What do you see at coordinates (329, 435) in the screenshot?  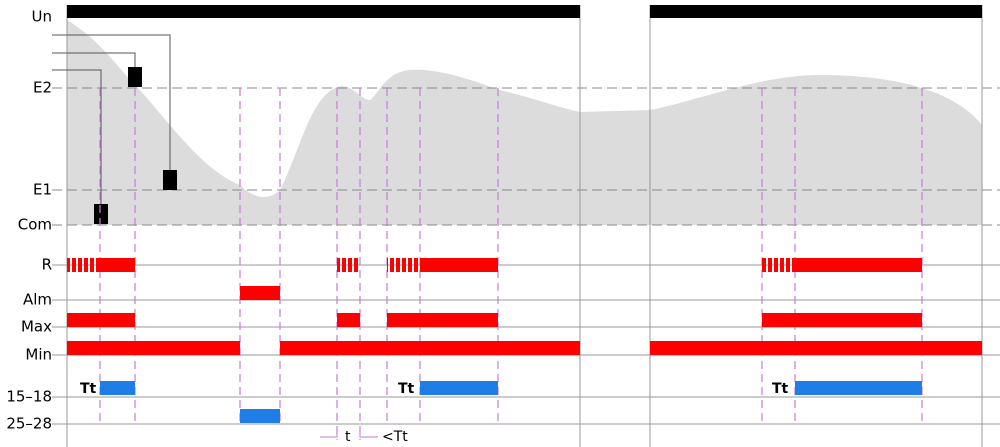 I see `t-arrow` at bounding box center [329, 435].